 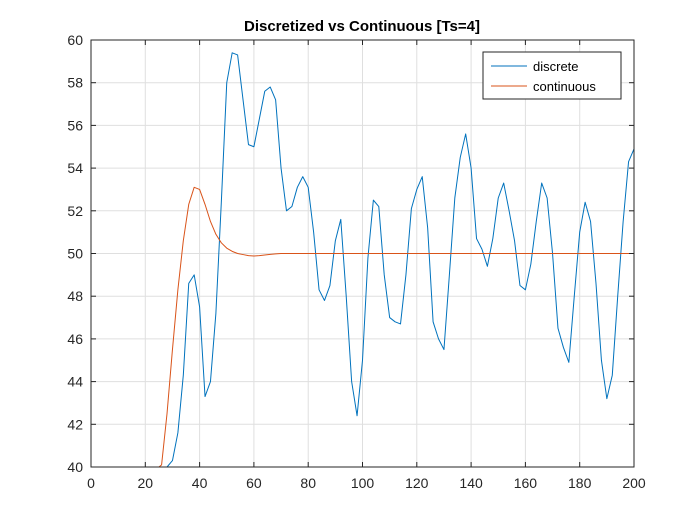 What do you see at coordinates (75, 339) in the screenshot?
I see `y-tick-label: 46` at bounding box center [75, 339].